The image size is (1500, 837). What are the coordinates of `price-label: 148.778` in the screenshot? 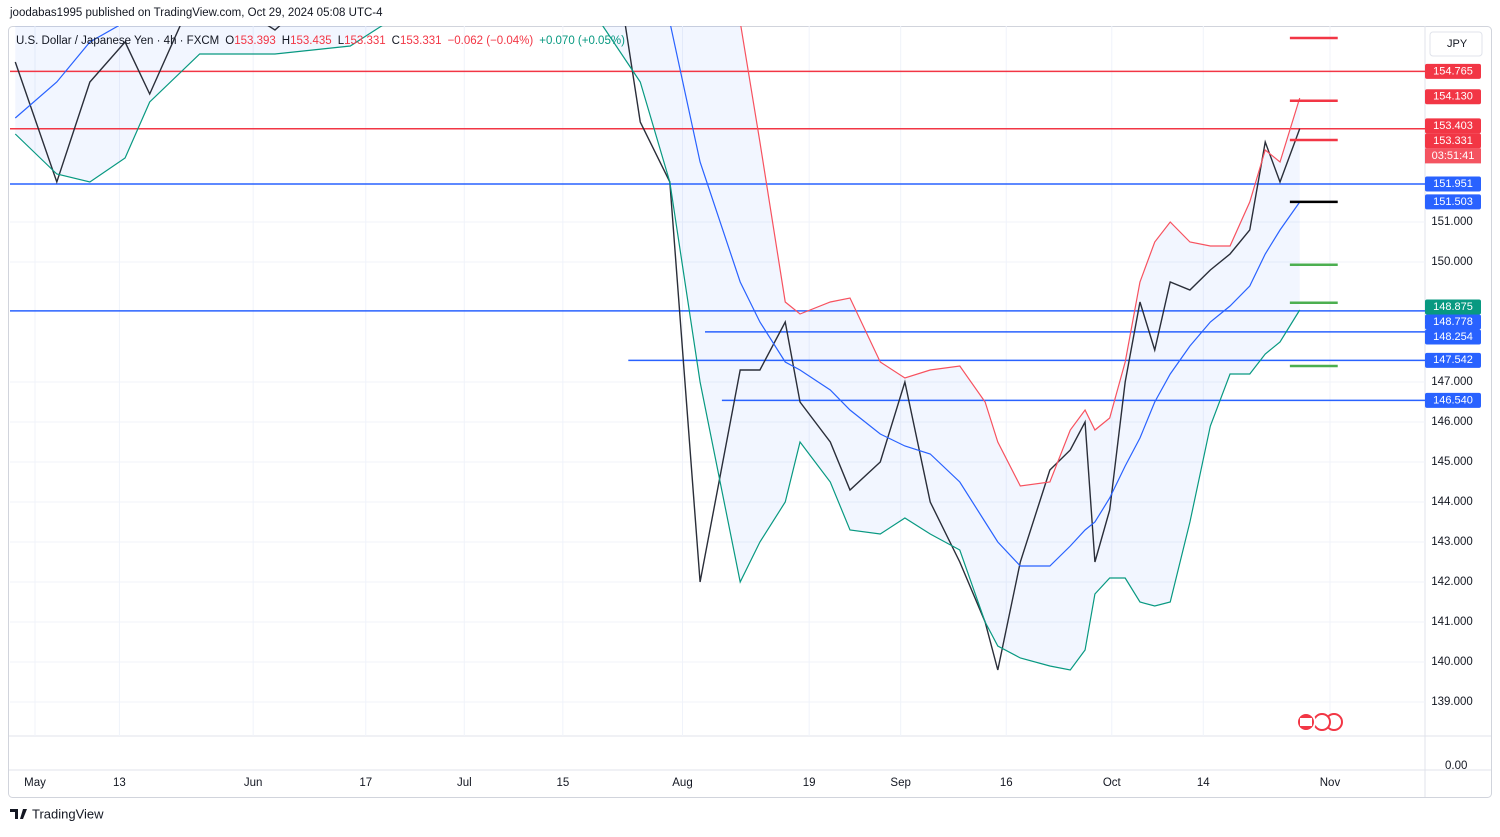 It's located at (1453, 322).